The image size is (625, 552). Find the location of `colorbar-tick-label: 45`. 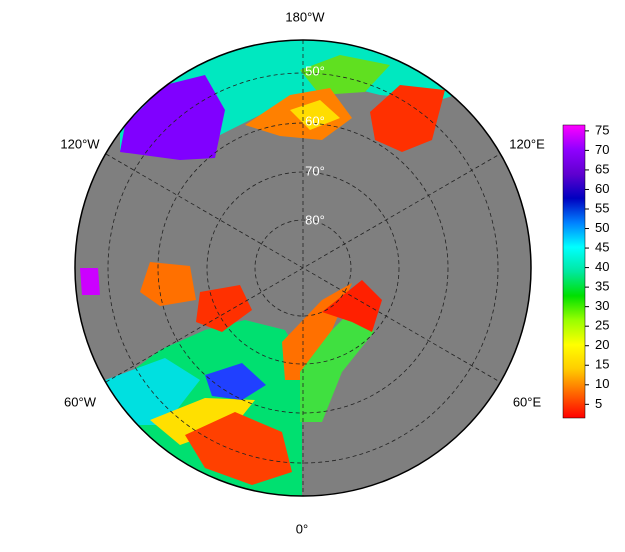

colorbar-tick-label: 45 is located at coordinates (602, 246).